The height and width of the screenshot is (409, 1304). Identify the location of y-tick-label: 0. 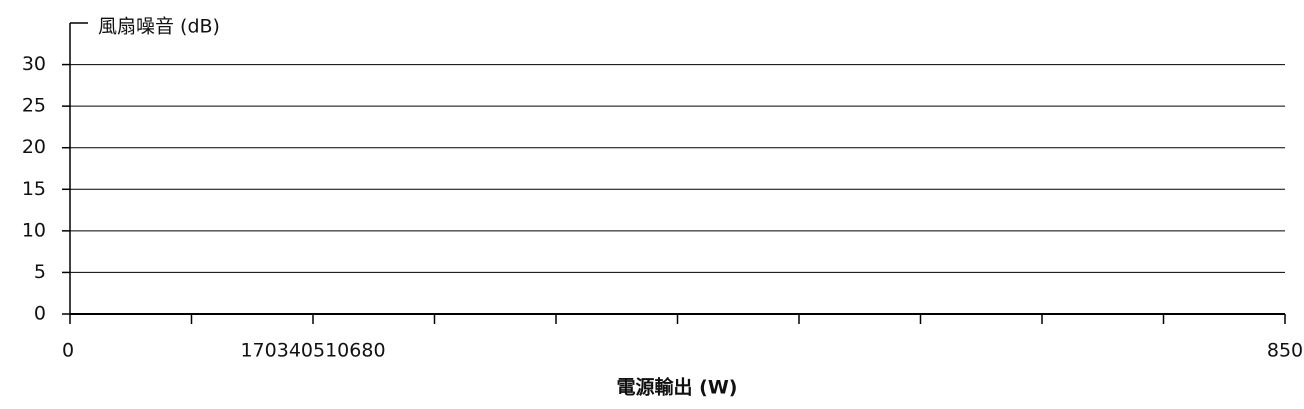
(40, 314).